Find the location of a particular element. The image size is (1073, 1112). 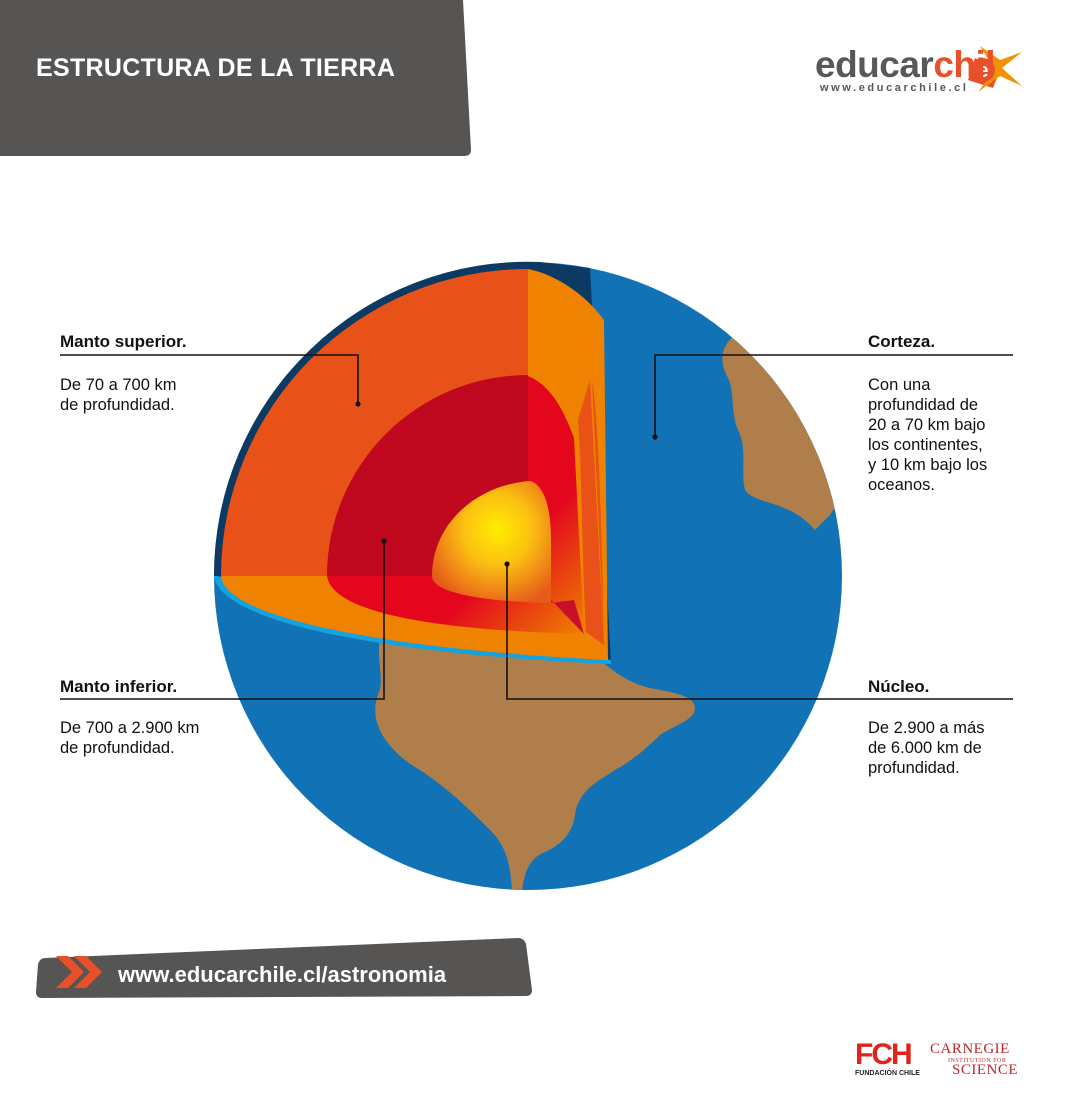

svg-text: e is located at coordinates (982, 71).